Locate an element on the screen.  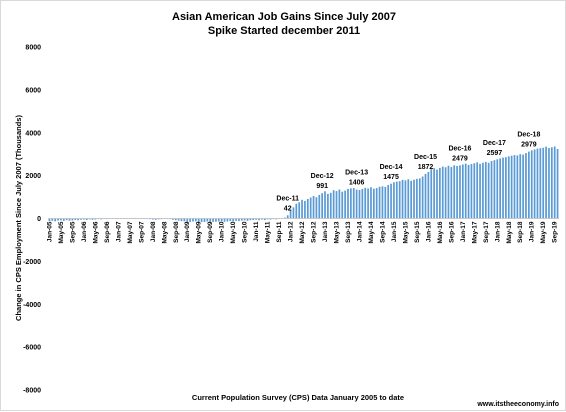
x-tick-label: Sep-14 is located at coordinates (382, 232).